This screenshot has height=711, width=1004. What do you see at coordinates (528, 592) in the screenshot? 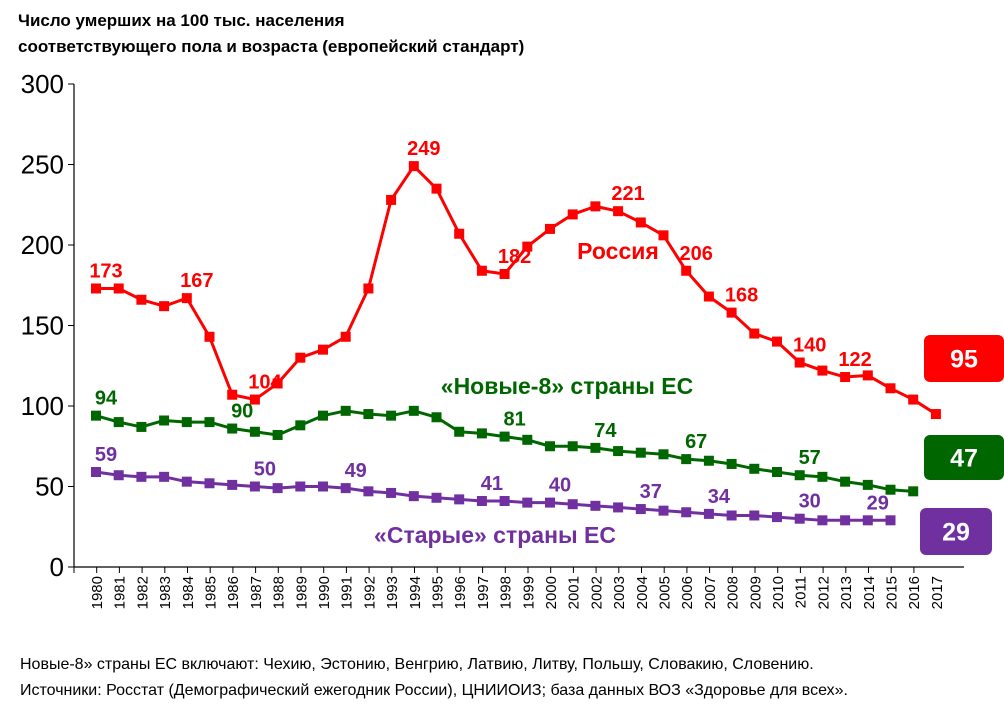
I see `x-tick-label: 1999` at bounding box center [528, 592].